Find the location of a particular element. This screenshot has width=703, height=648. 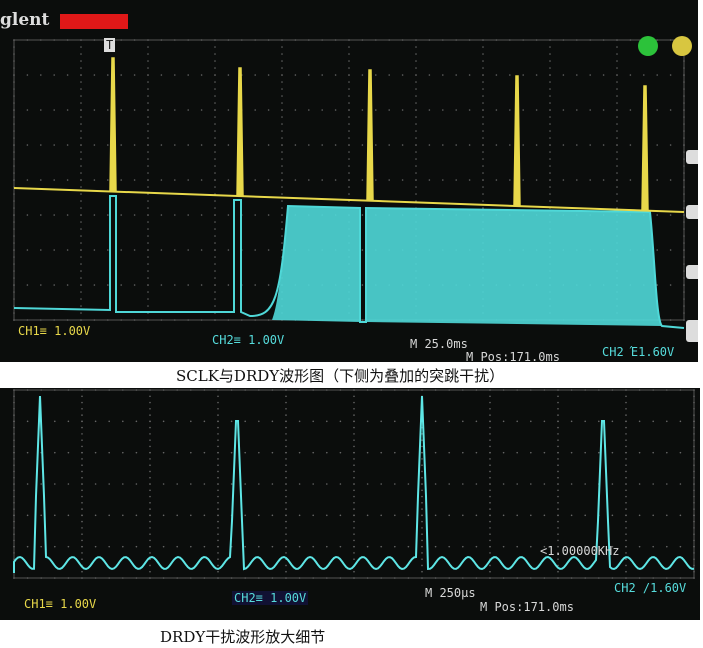

ch1-scale: CH1≡ 1.00V is located at coordinates (54, 331).